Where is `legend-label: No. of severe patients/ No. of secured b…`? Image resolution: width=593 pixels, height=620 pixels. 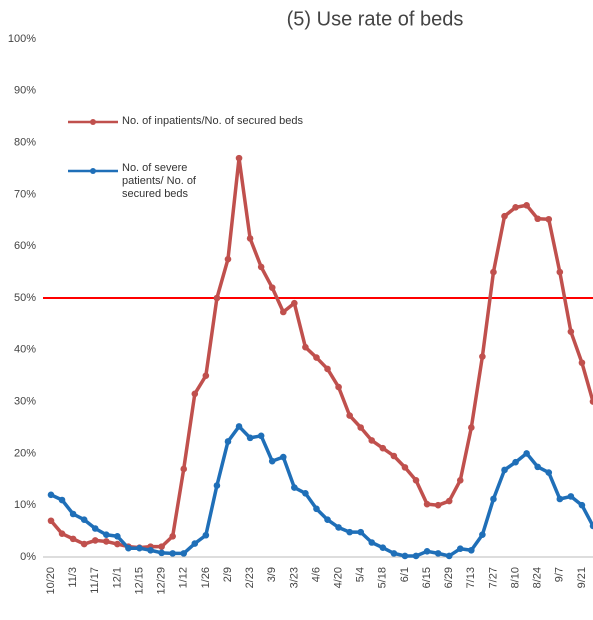 legend-label: No. of severe patients/ No. of secured b… is located at coordinates (159, 181).